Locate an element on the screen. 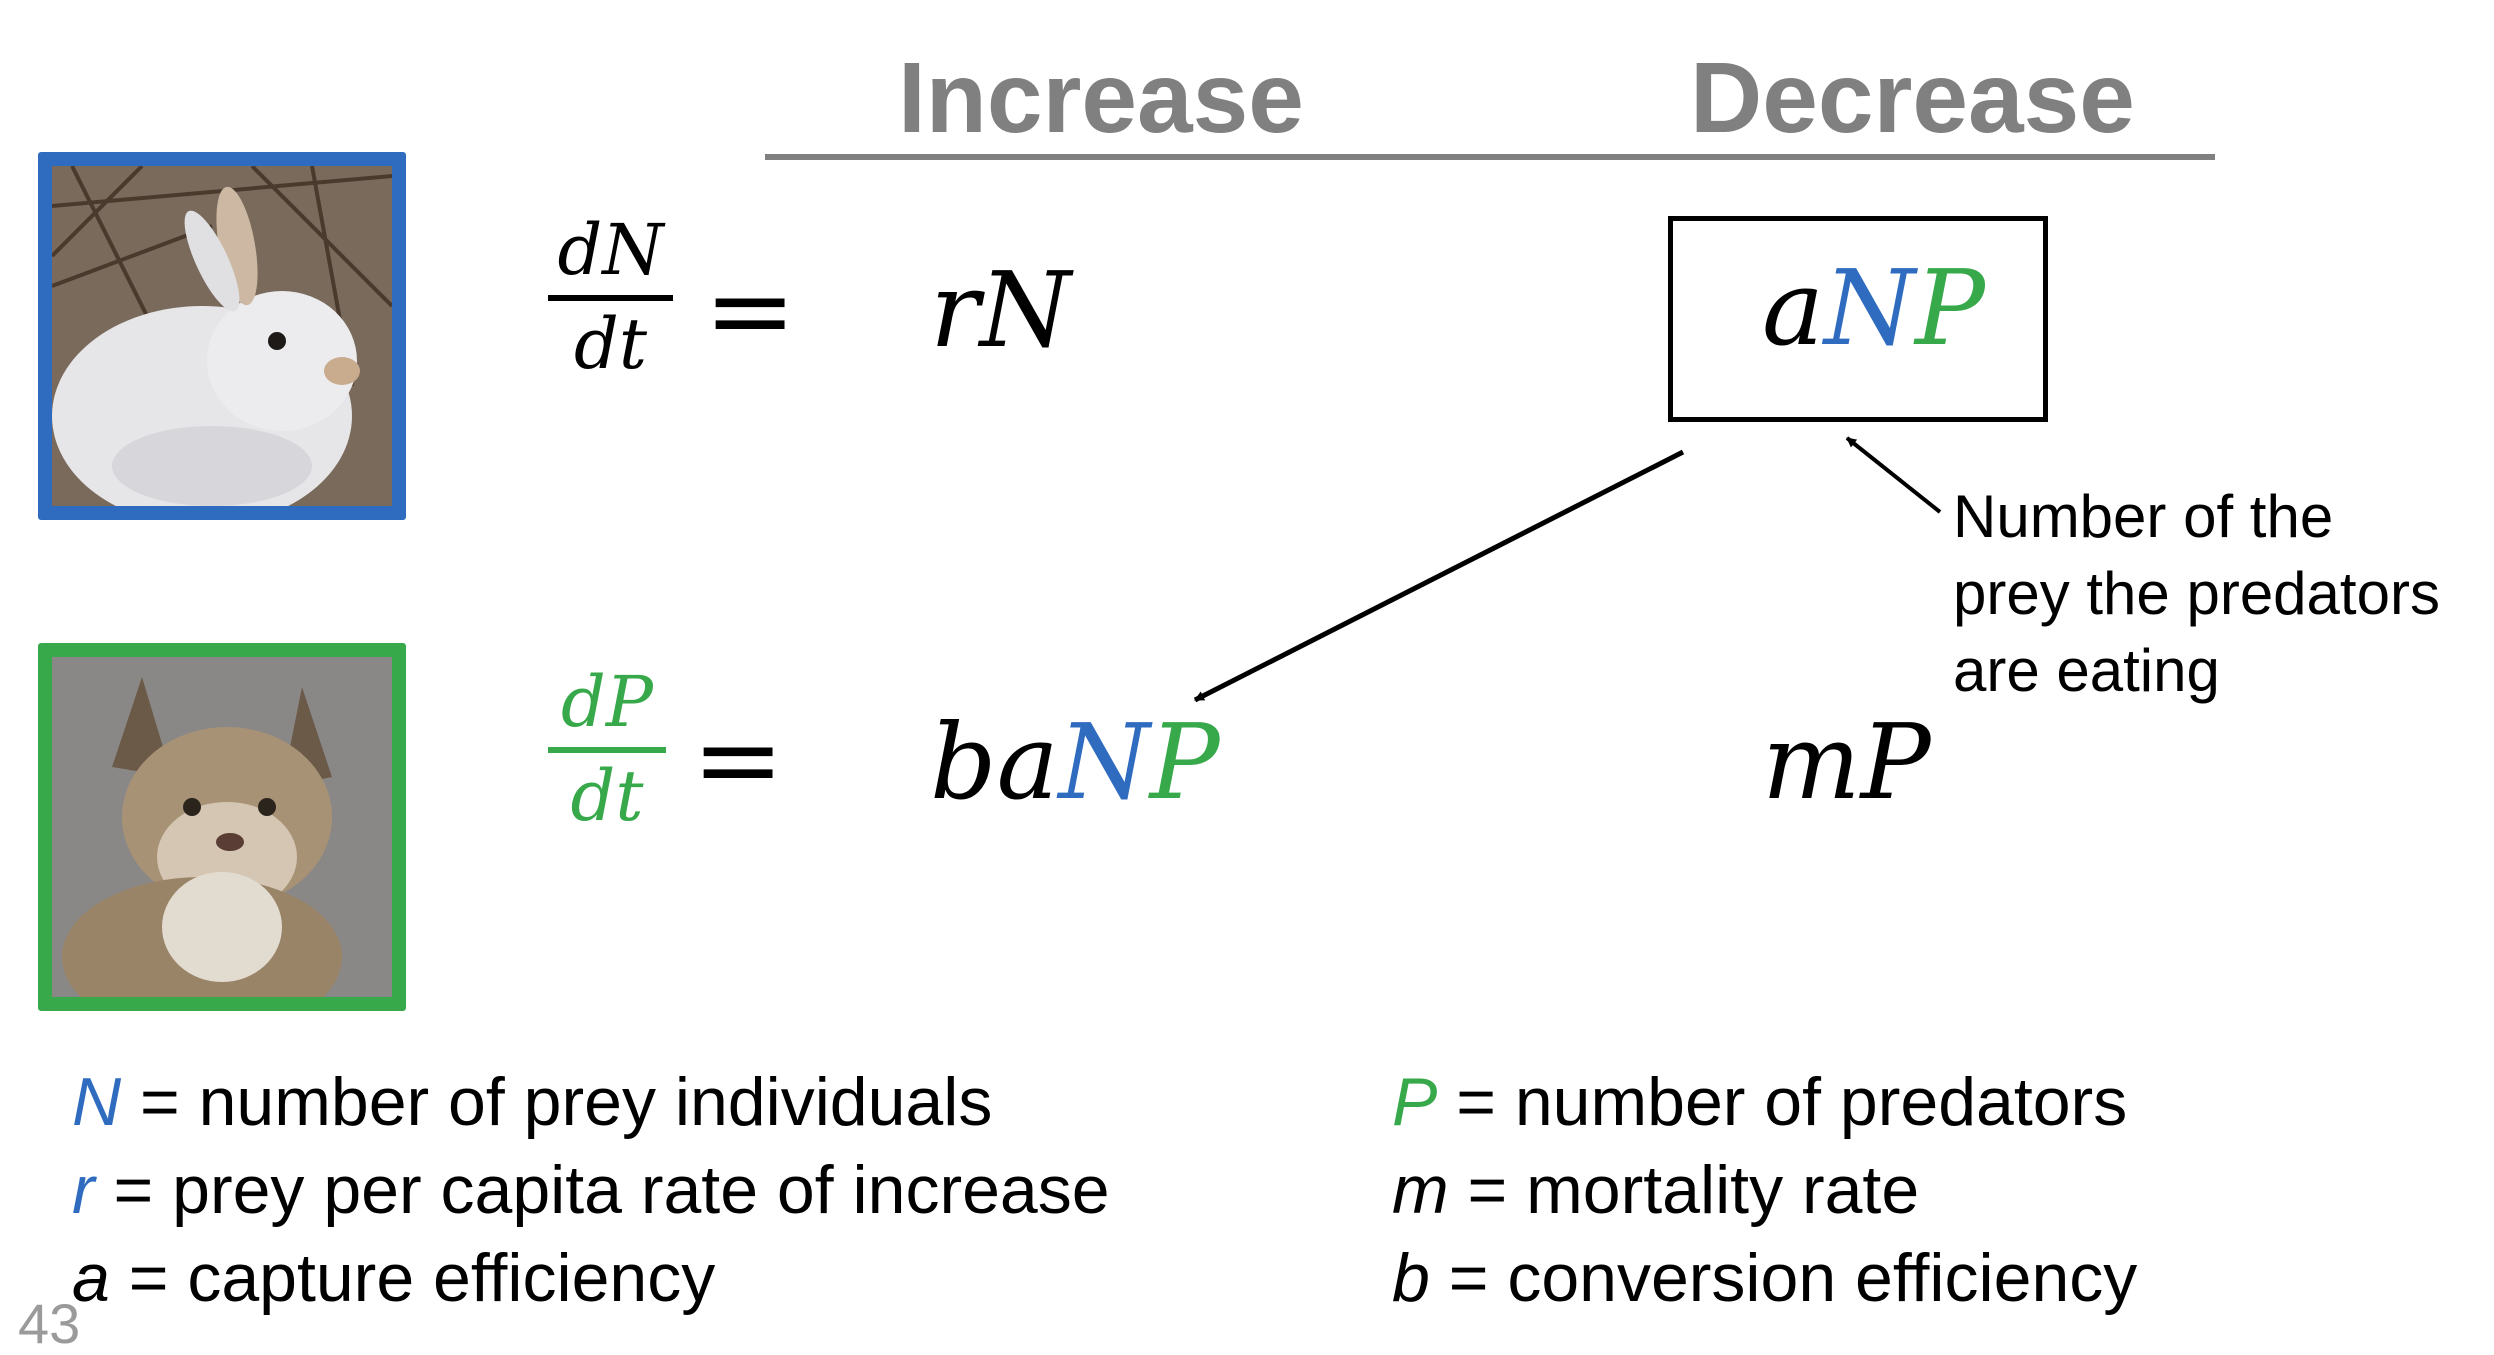 The image size is (2494, 1355). prey-decrease-term: aNP is located at coordinates (1873, 308).